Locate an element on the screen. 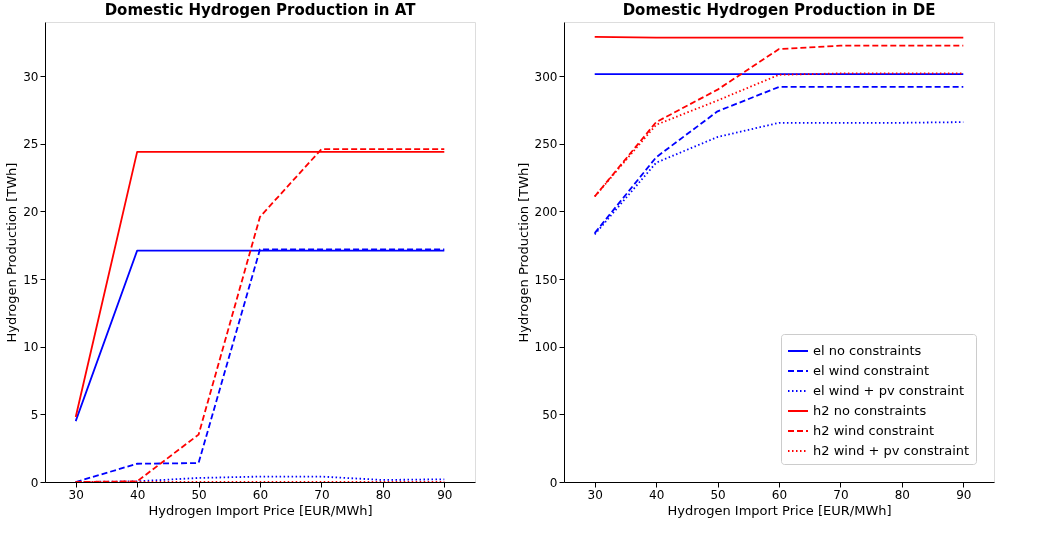 This screenshot has height=554, width=1045. y-tick-label: 15 is located at coordinates (31, 279).